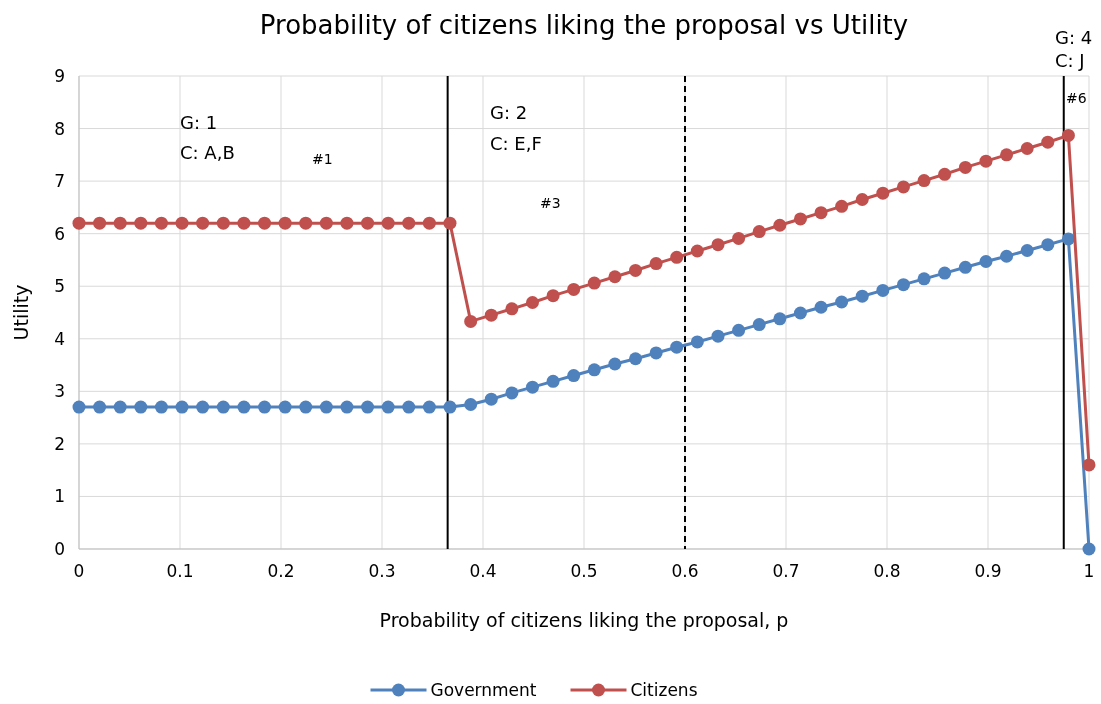  Describe the element at coordinates (207, 152) in the screenshot. I see `annotation: C: A,B` at that location.